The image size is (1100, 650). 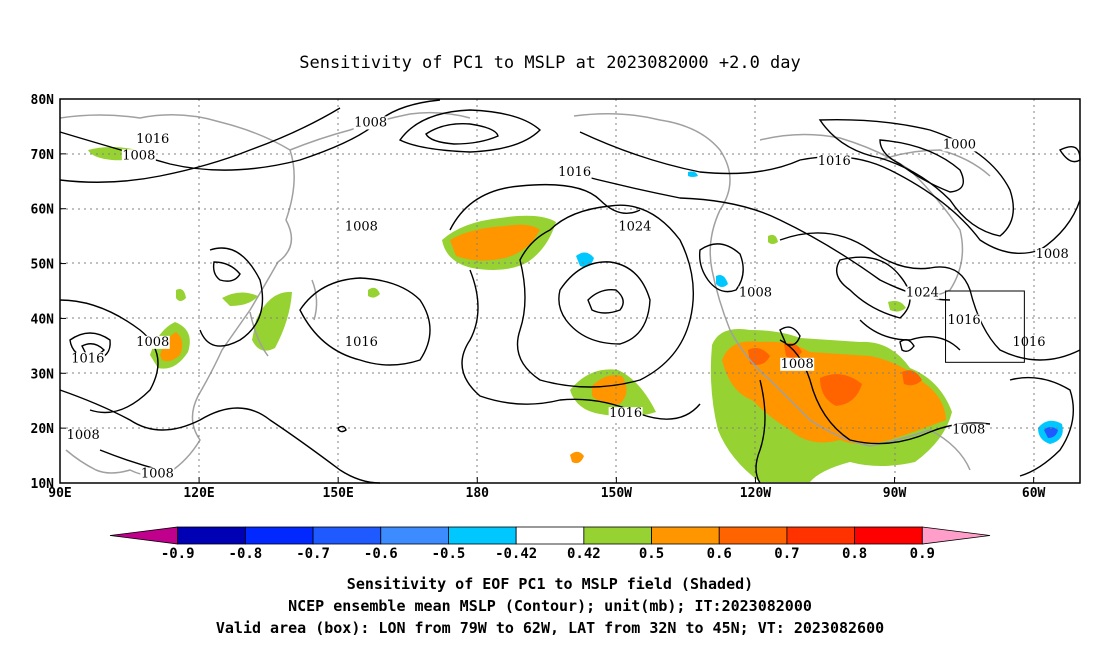 I want to click on lon-tick-label: 180, so click(x=478, y=493).